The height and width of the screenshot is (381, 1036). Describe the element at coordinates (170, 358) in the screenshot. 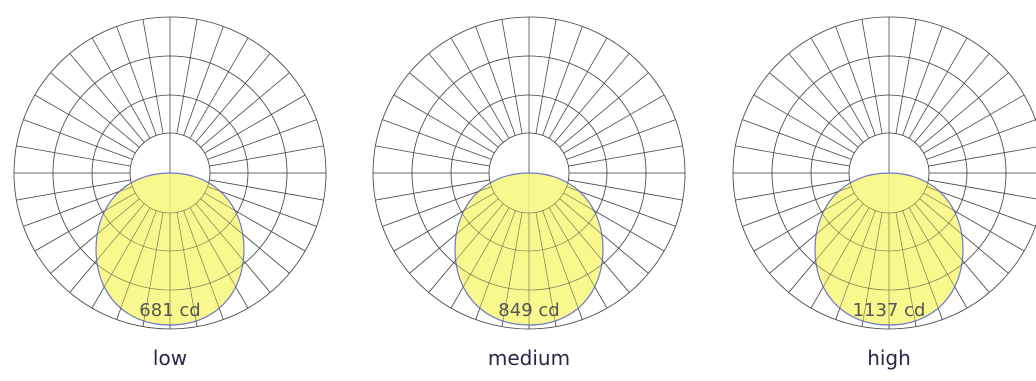

I see `mode-label-low: low` at that location.